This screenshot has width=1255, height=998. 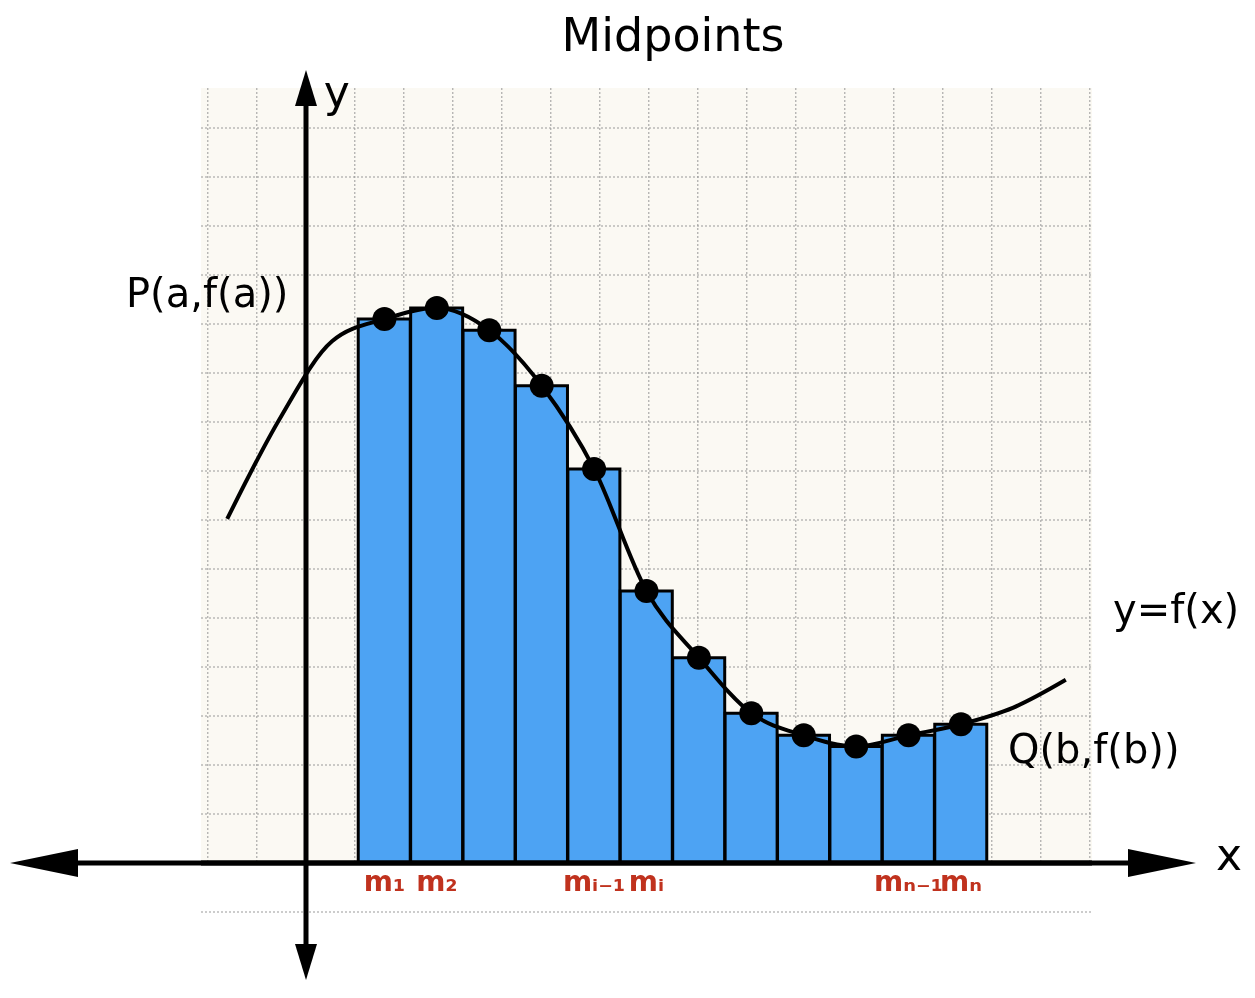 I want to click on annotation: P(a,f(a)), so click(x=207, y=293).